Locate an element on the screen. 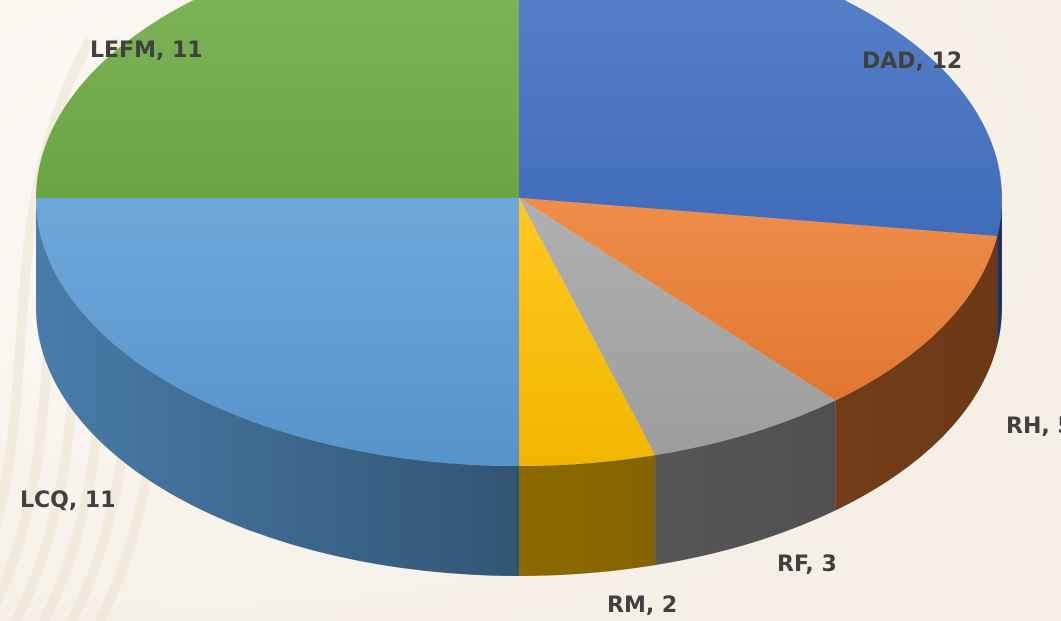 Image resolution: width=1061 pixels, height=621 pixels. slice-label-rf: RF, 3 is located at coordinates (807, 564).